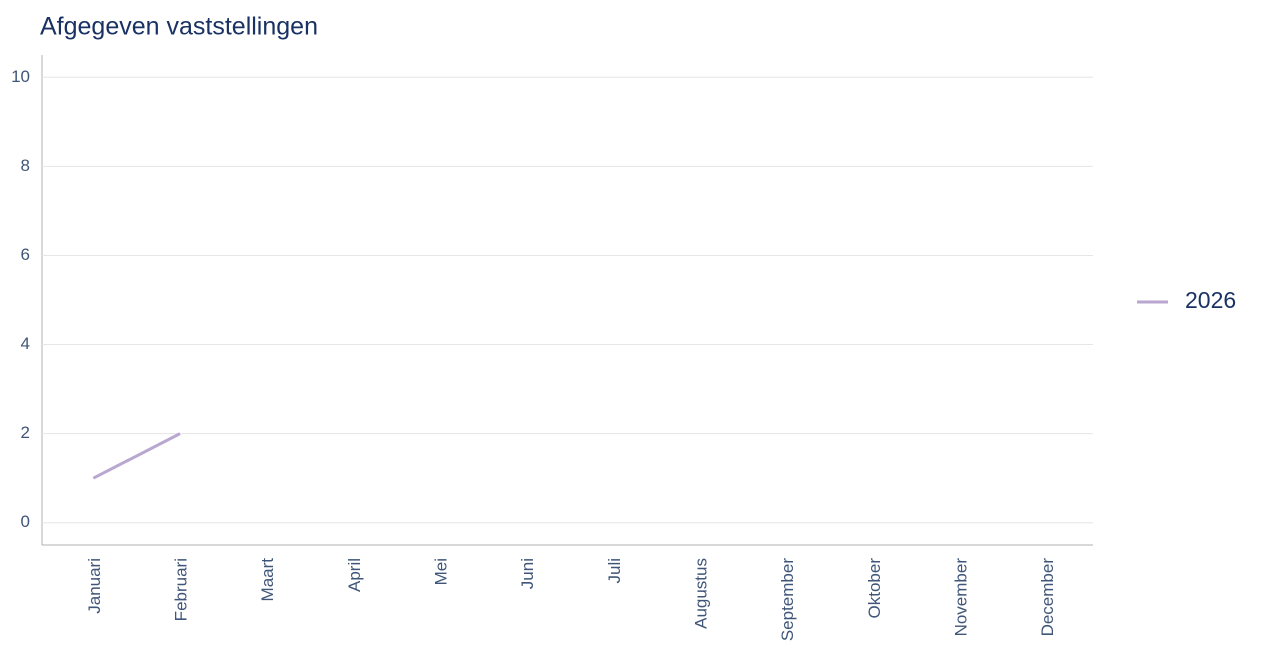 This screenshot has height=666, width=1261. What do you see at coordinates (267, 580) in the screenshot?
I see `x-tick-label: Maart` at bounding box center [267, 580].